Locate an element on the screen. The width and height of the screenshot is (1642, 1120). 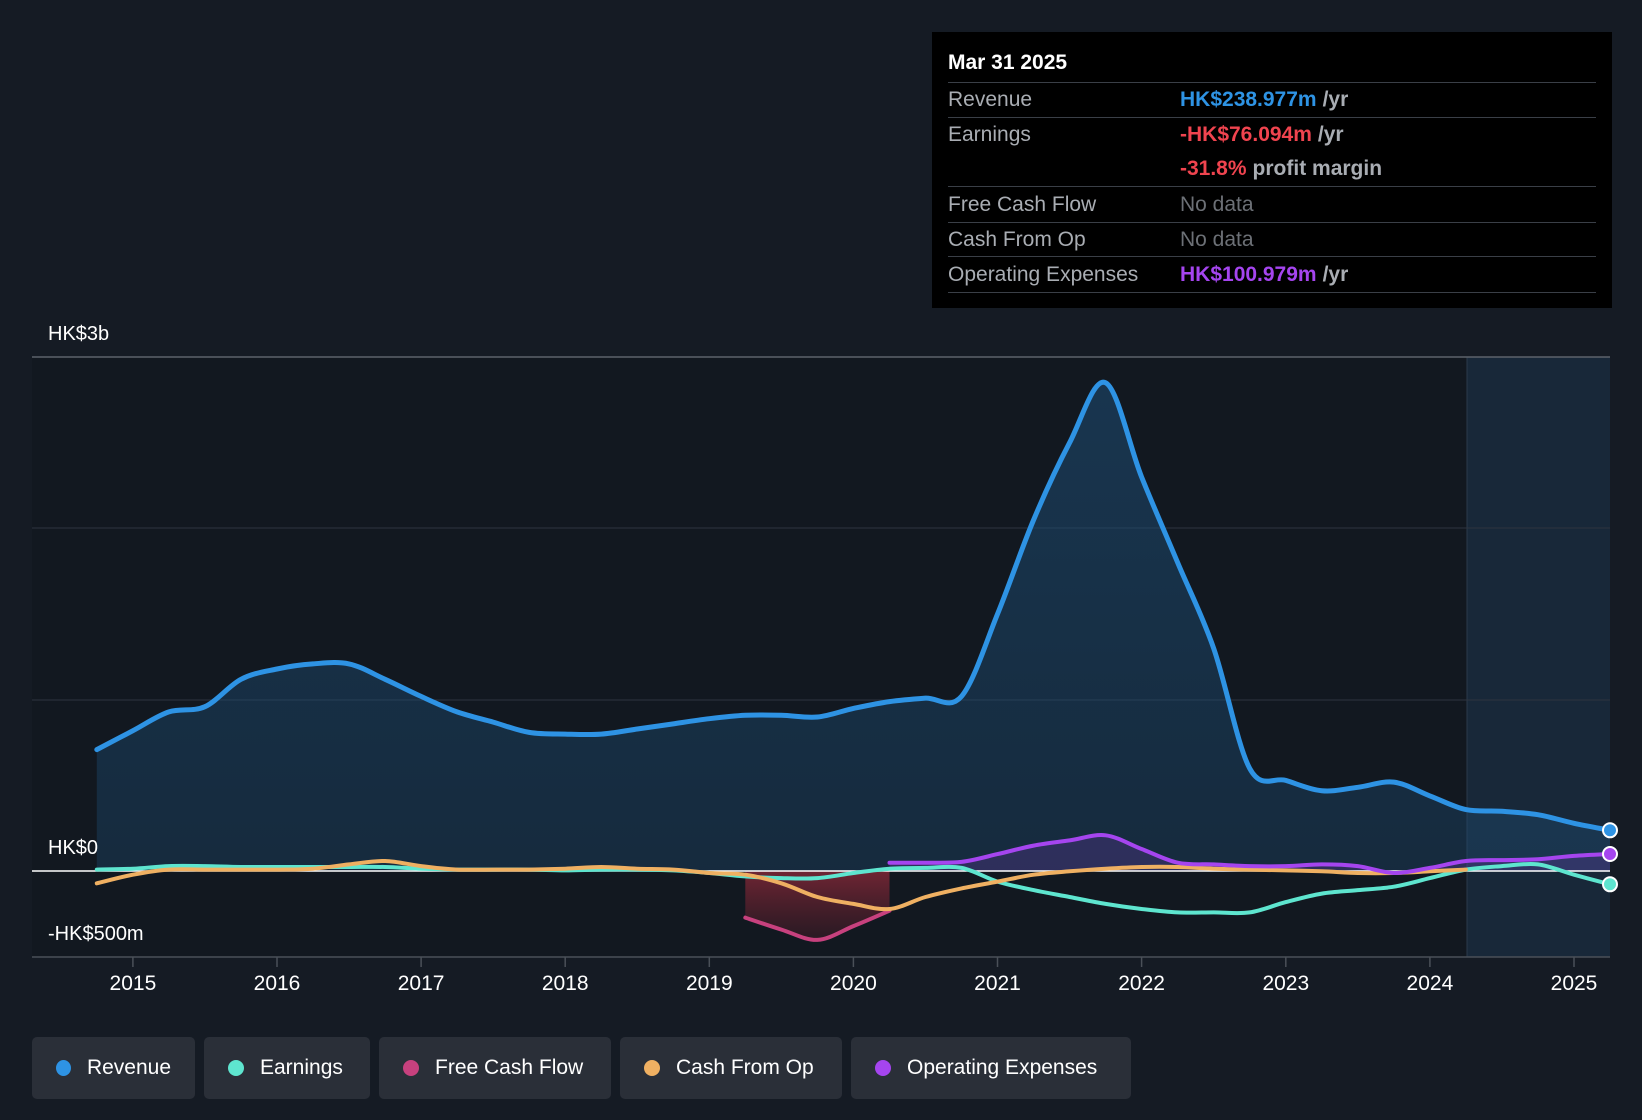
x-tick-label: 2024 is located at coordinates (1430, 983).